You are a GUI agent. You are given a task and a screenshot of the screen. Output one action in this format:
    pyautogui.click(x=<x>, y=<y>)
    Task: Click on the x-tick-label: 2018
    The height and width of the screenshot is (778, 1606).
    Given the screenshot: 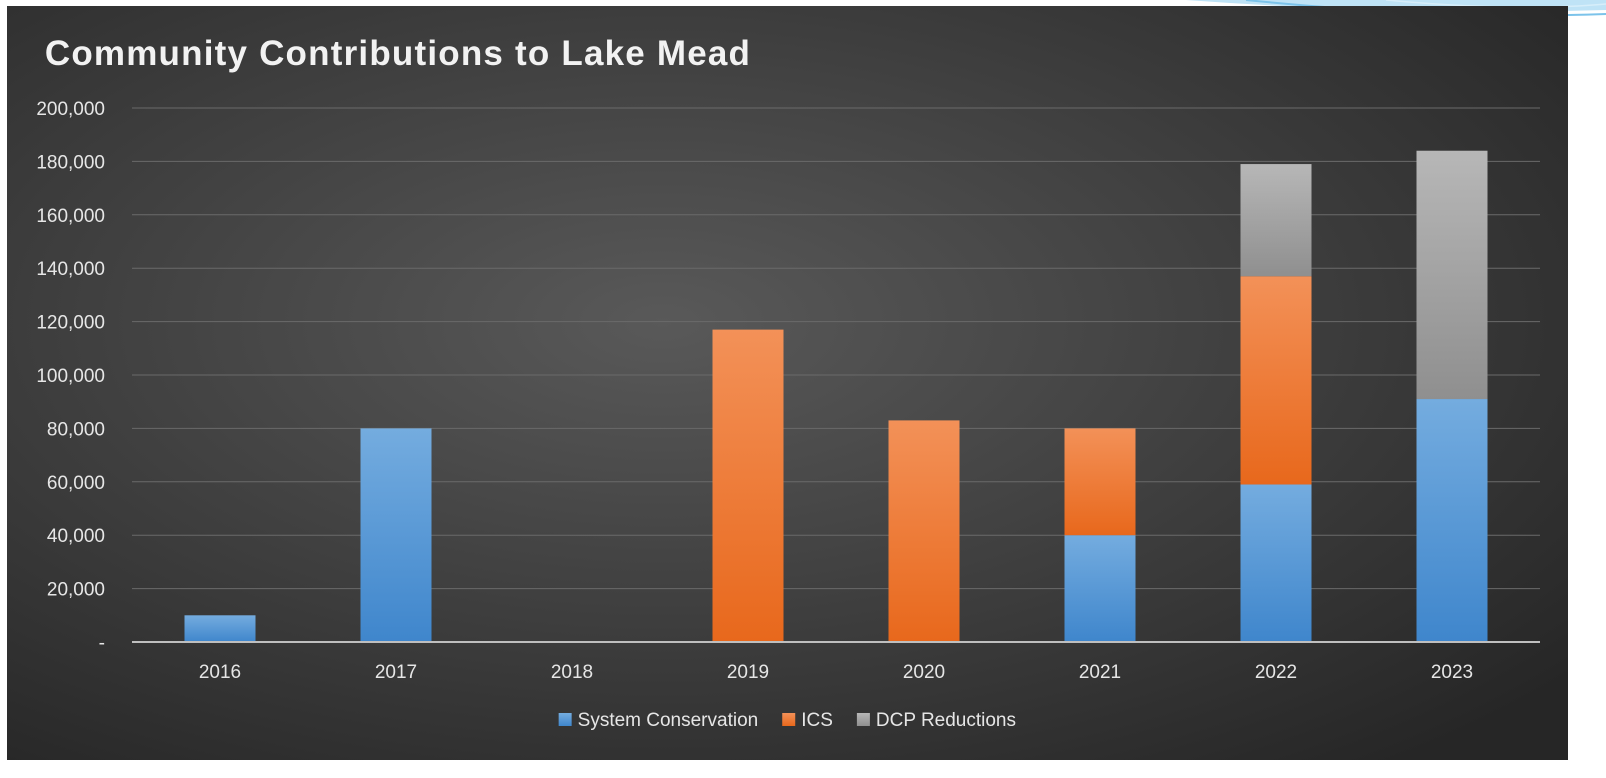 What is the action you would take?
    pyautogui.click(x=572, y=672)
    